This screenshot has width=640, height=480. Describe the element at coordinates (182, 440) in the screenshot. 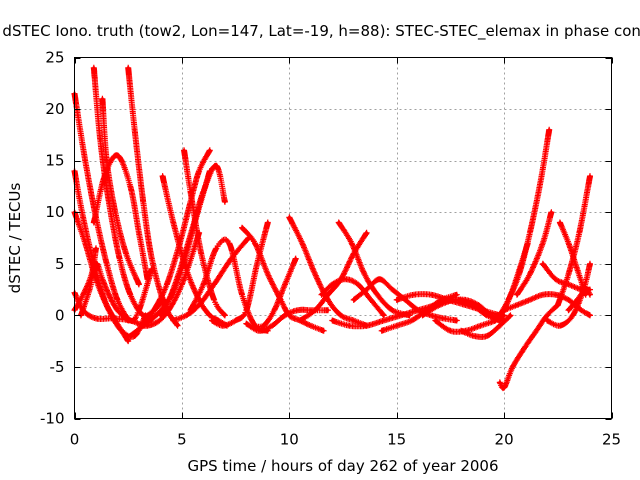

I see `x-tick-label: 5` at that location.